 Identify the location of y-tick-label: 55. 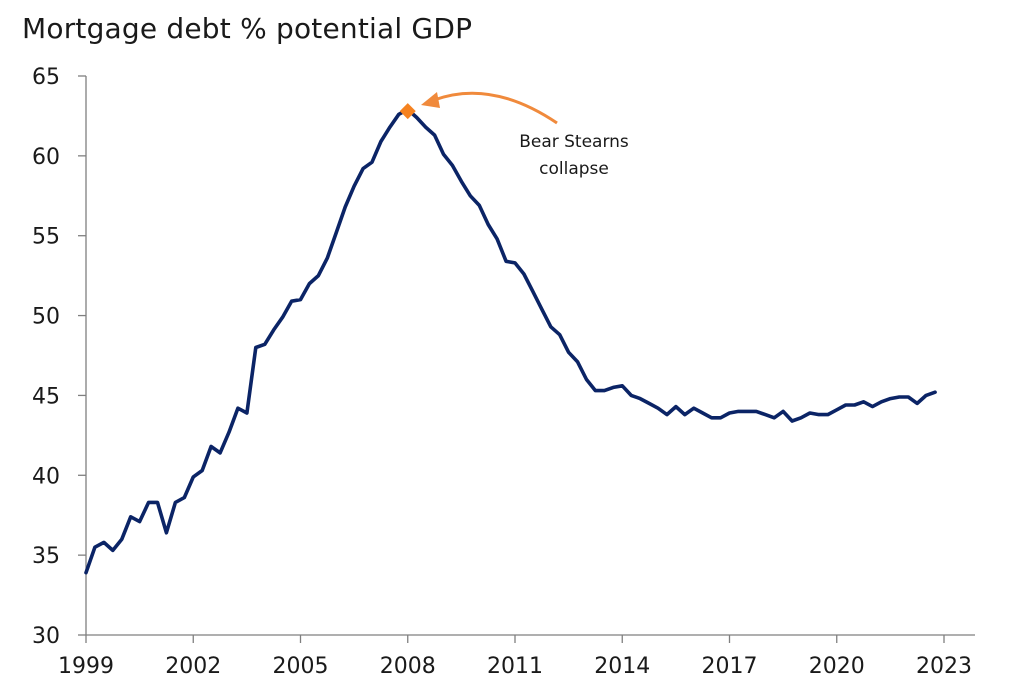
(46, 237).